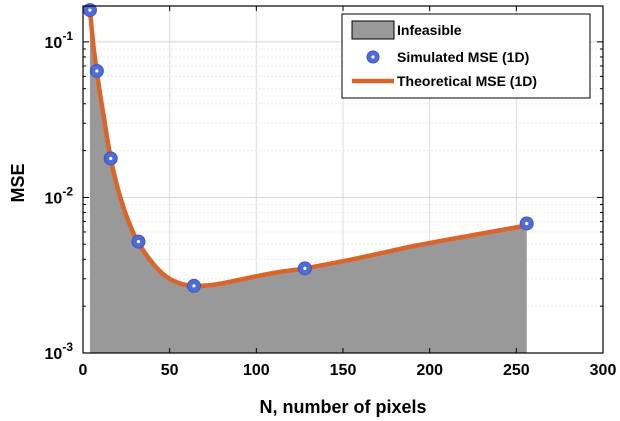 The image size is (620, 421). What do you see at coordinates (59, 351) in the screenshot?
I see `y-tick-label: 10⁻³` at bounding box center [59, 351].